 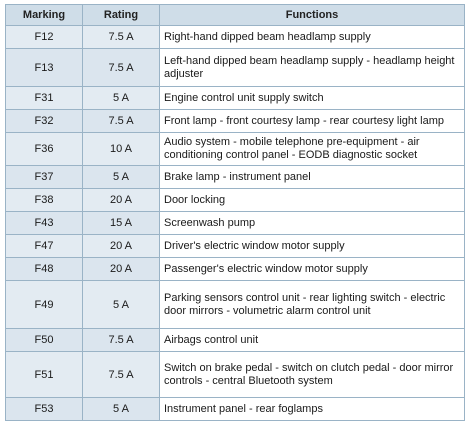 What do you see at coordinates (44, 98) in the screenshot?
I see `marking-cell: F31` at bounding box center [44, 98].